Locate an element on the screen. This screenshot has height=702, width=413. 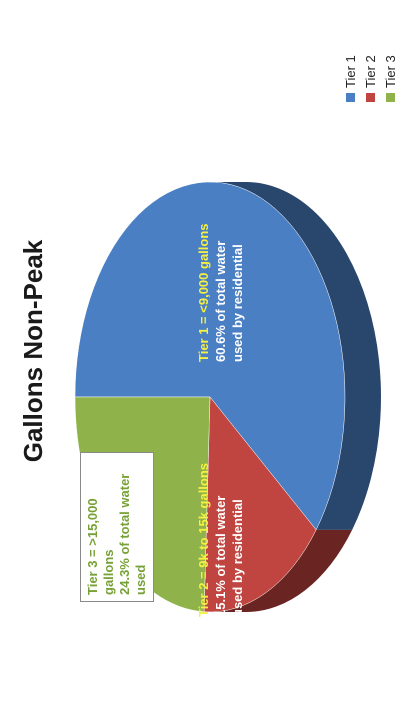
tier-2-annotation-line-1: Tier 2 = 9k to 15k gallons is located at coordinates (203, 539).